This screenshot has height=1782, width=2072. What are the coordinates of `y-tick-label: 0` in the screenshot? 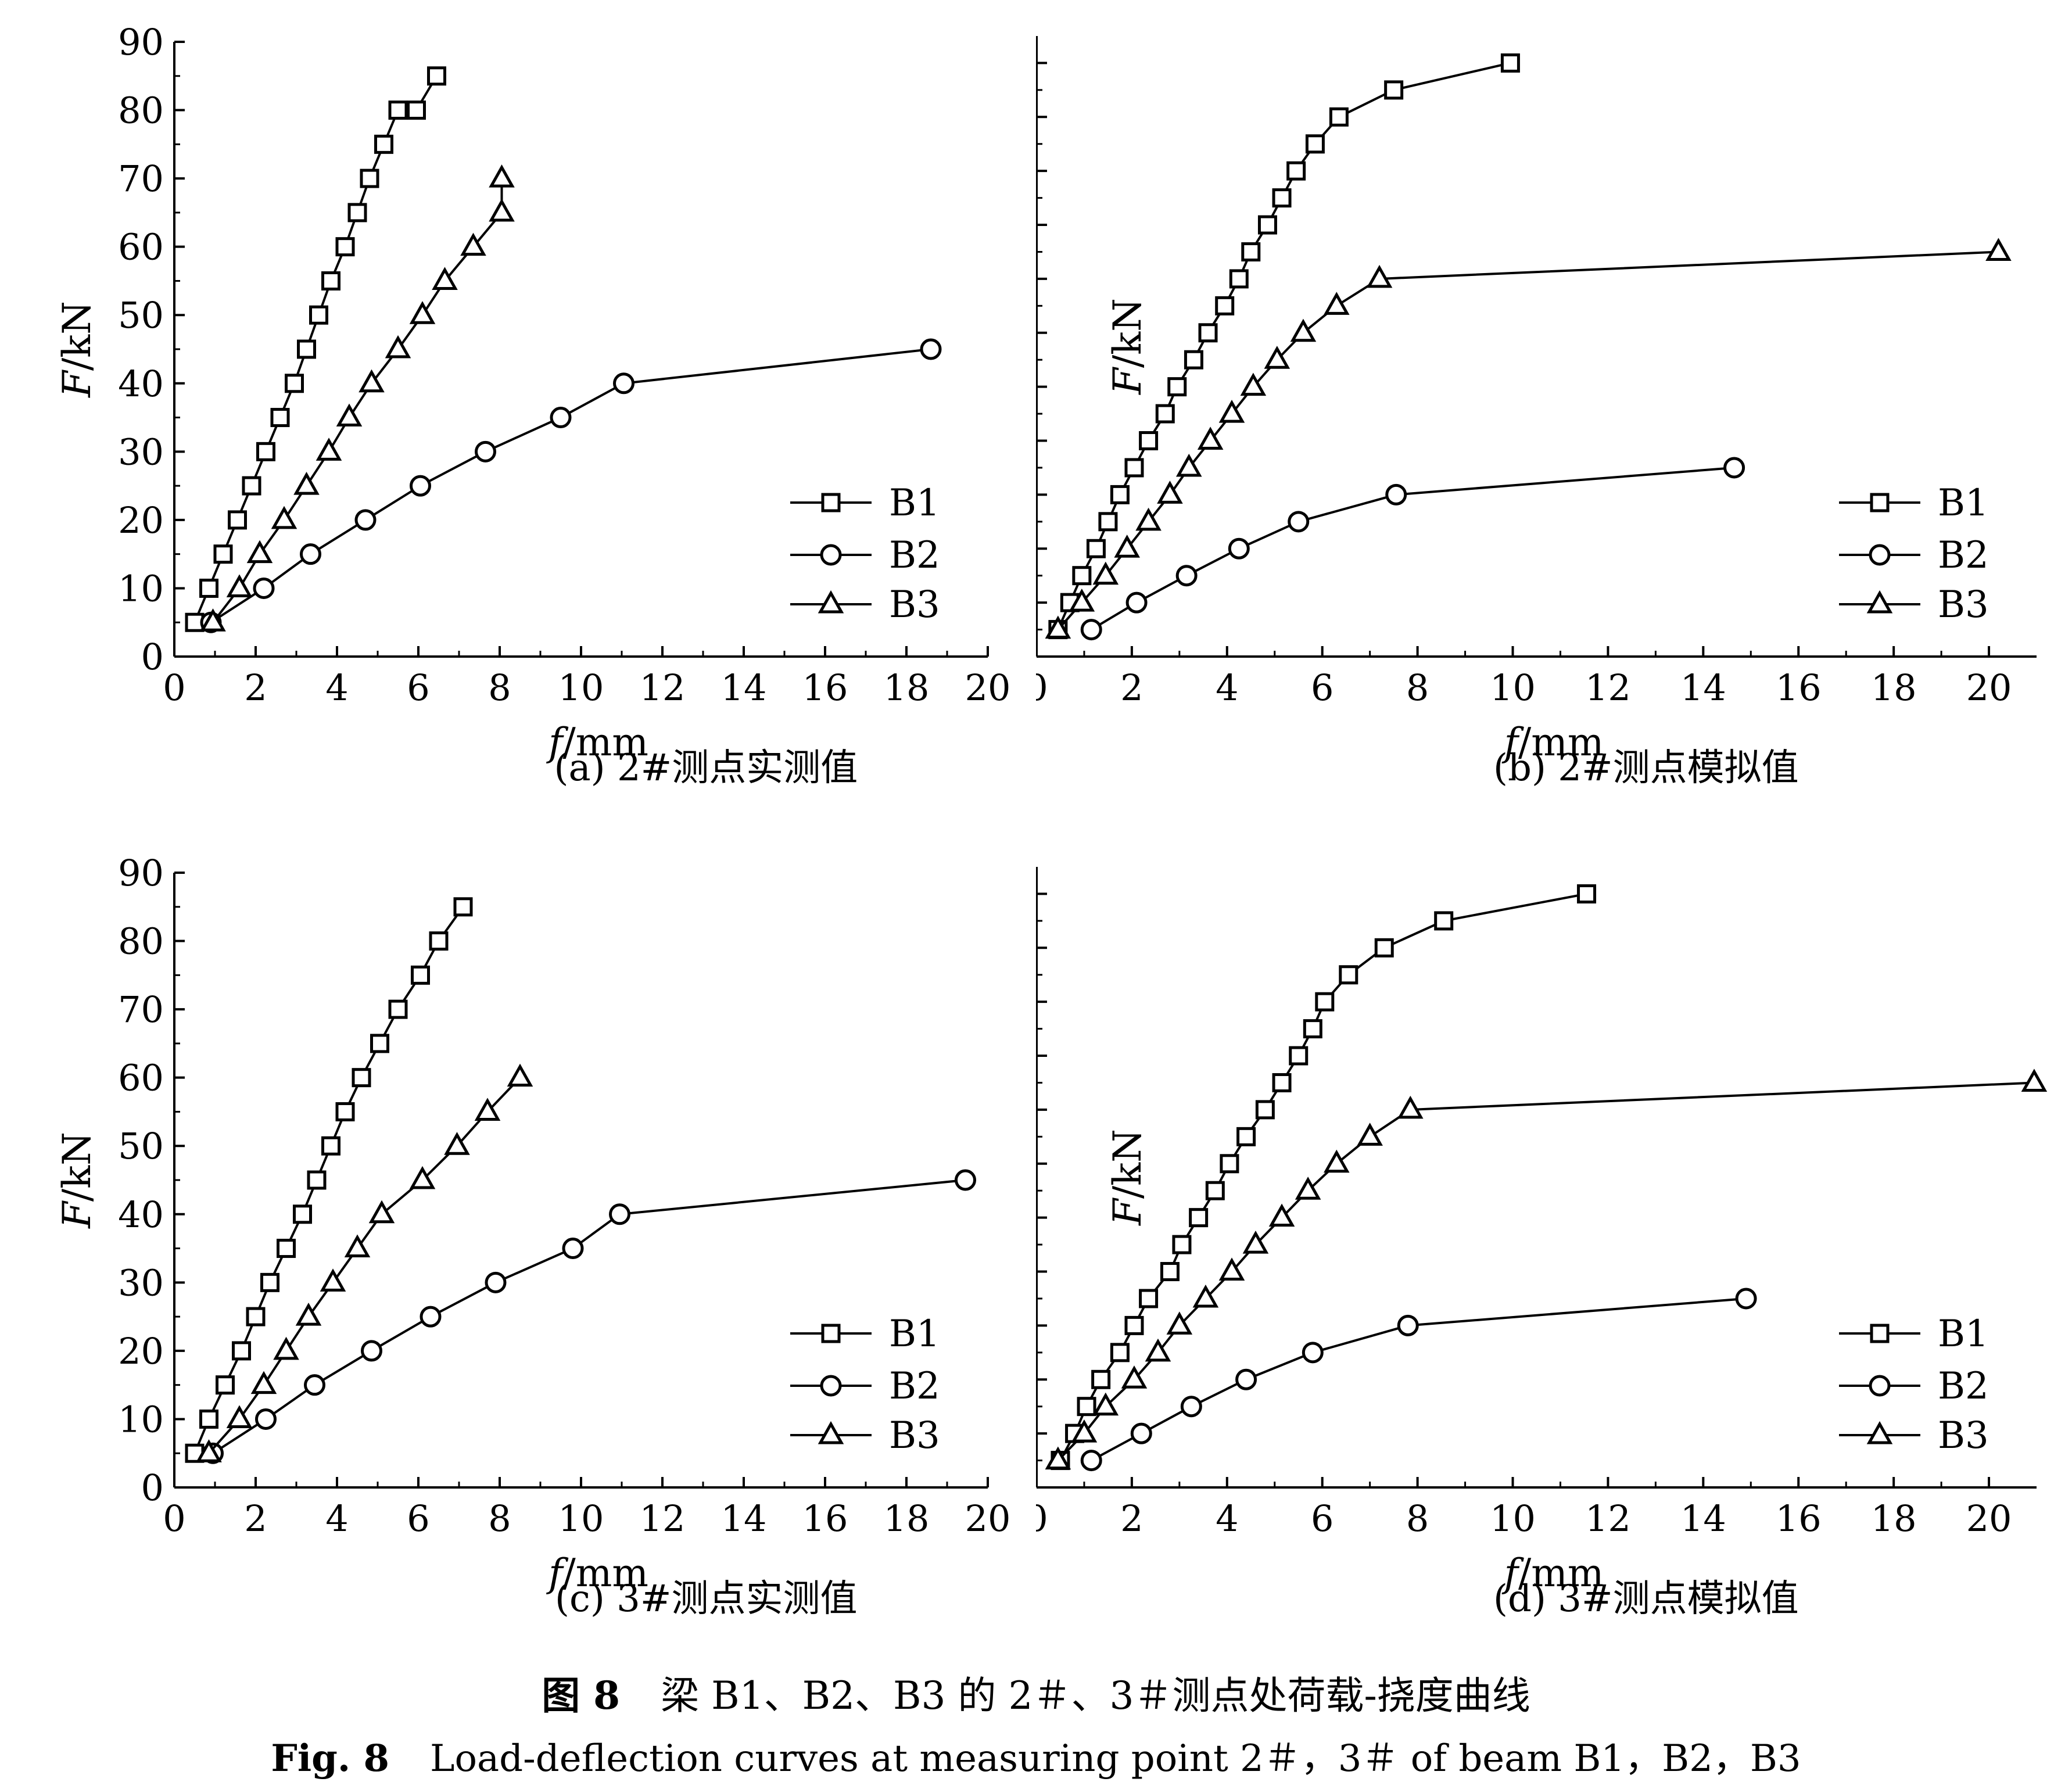 It's located at (152, 1488).